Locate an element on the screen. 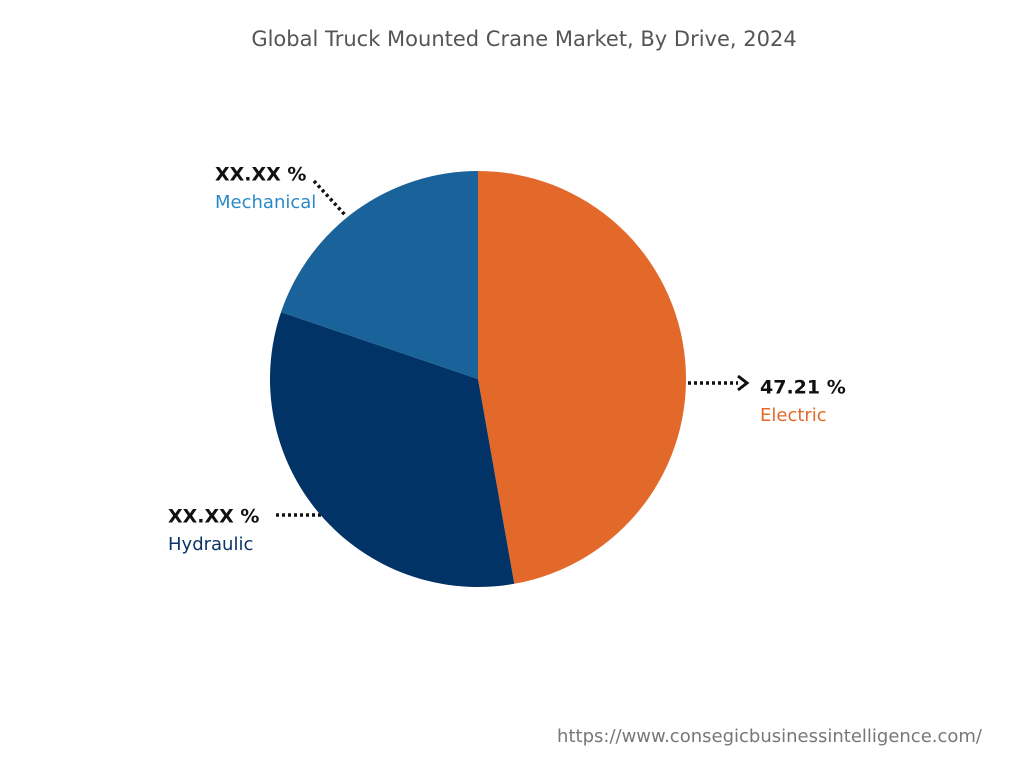 The image size is (1024, 768). category-label: Electric is located at coordinates (793, 415).